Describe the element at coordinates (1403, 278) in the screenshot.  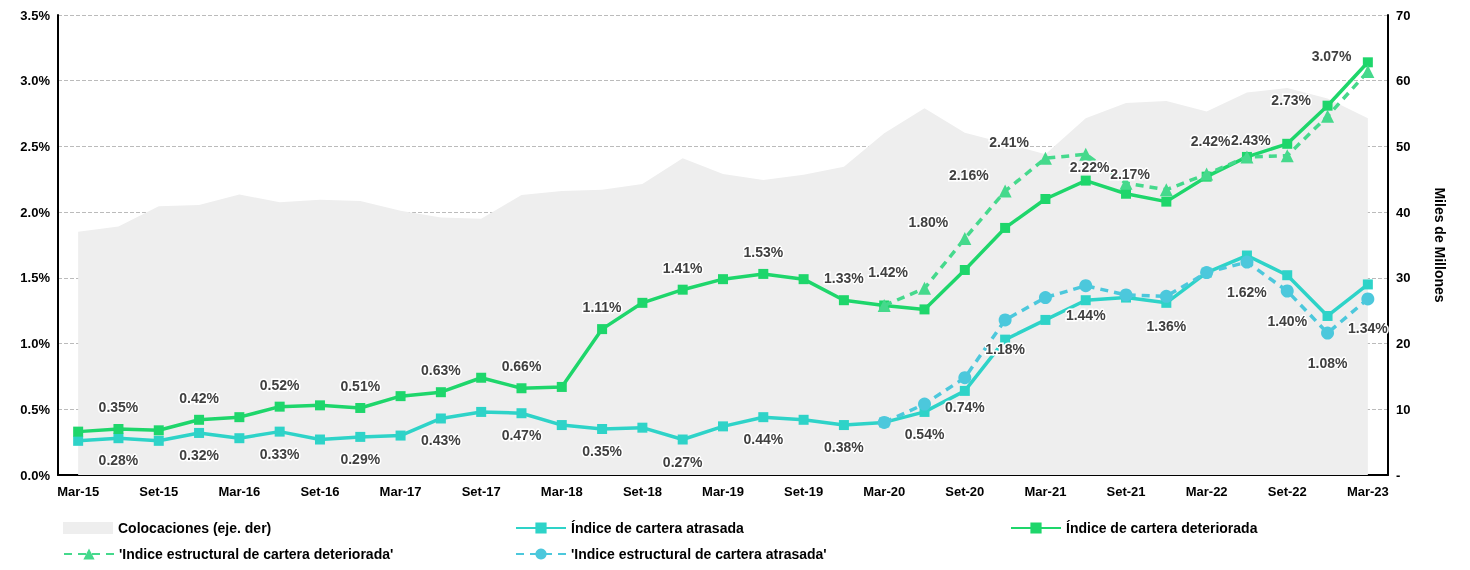
I see `y2-tick-label: 30` at that location.